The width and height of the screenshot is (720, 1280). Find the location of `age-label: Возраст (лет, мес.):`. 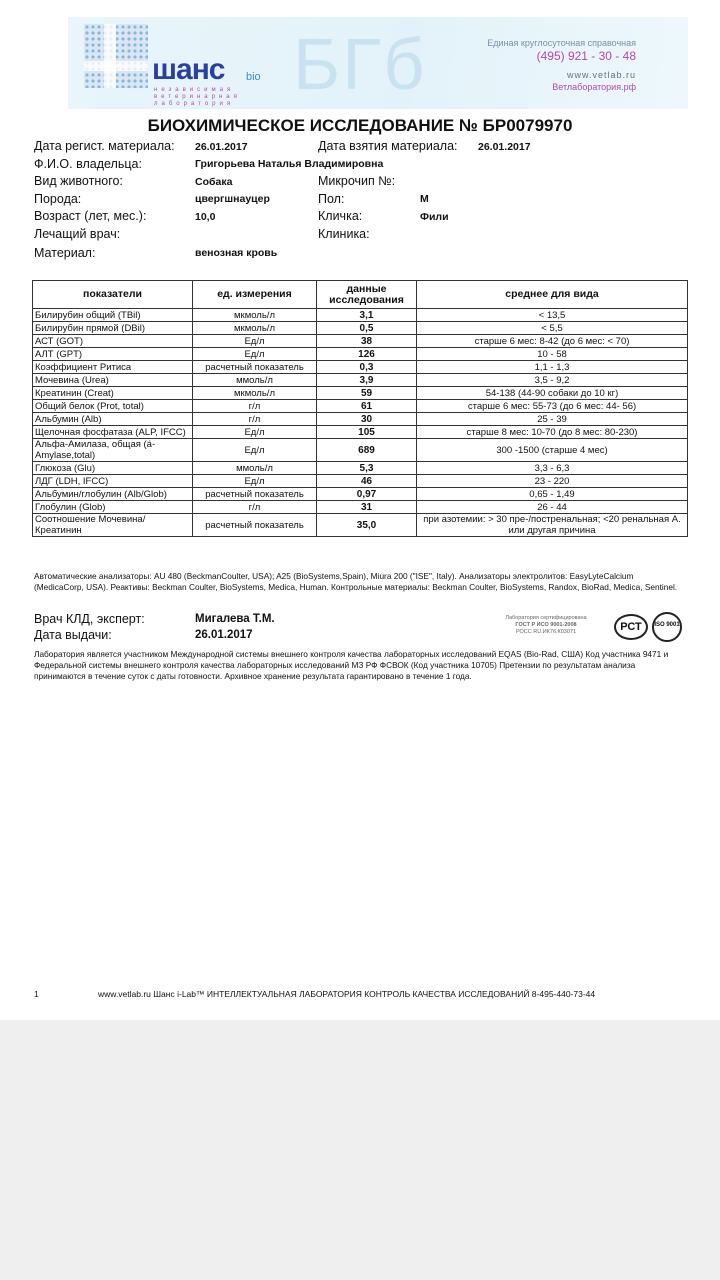

age-label: Возраст (лет, мес.): is located at coordinates (90, 216).